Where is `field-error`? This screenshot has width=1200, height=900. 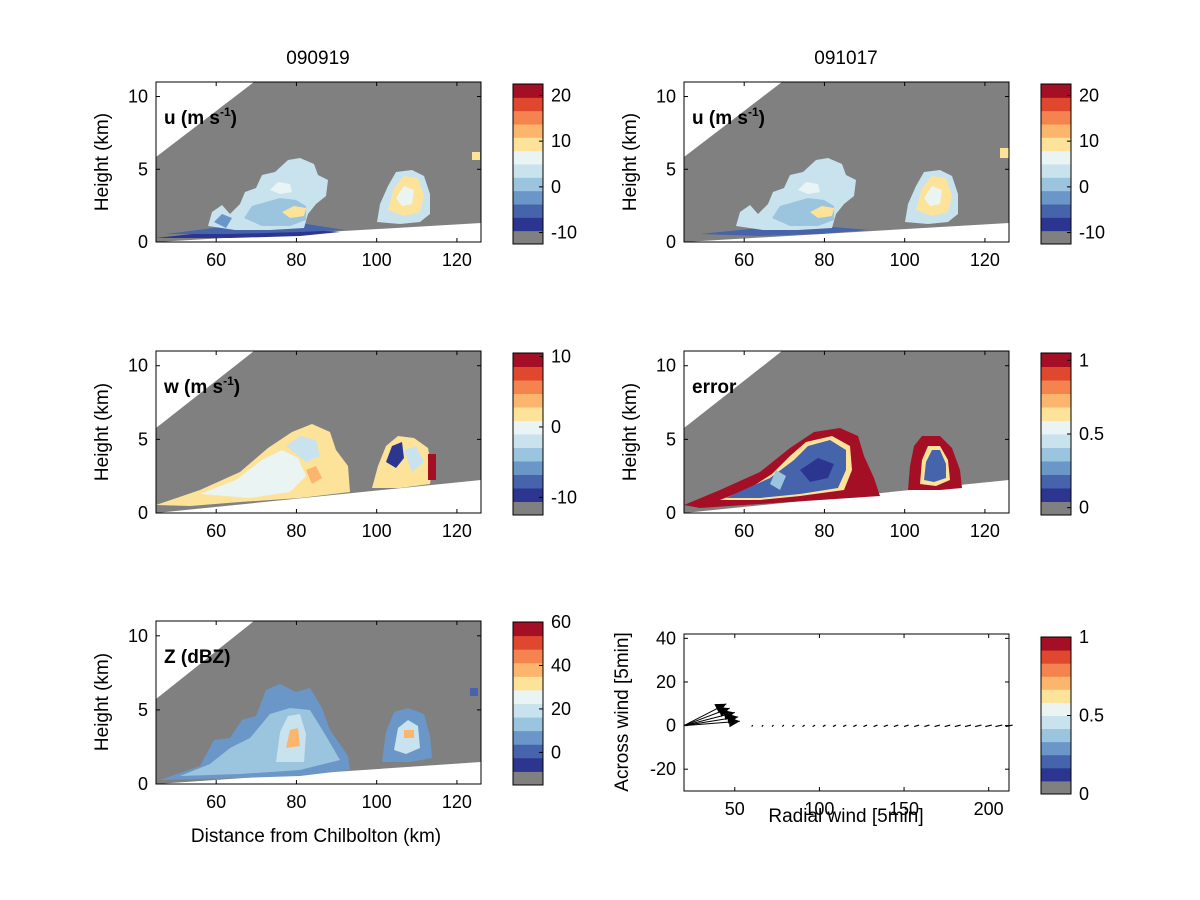 field-error is located at coordinates (846, 432).